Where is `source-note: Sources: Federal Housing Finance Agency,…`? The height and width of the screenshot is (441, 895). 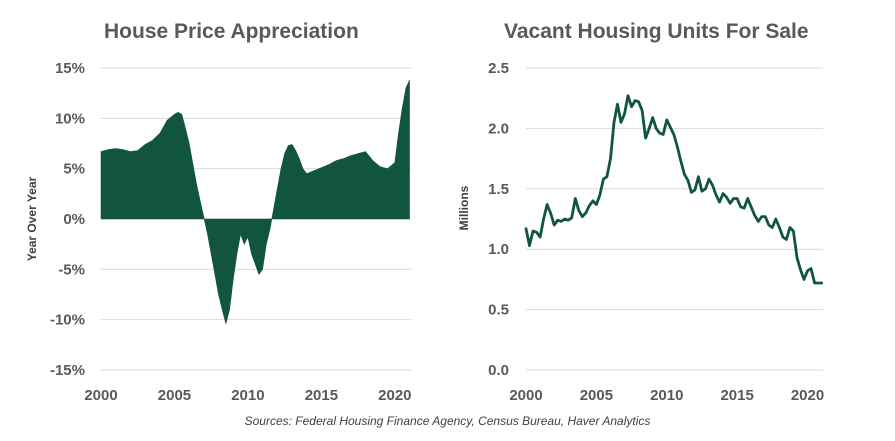
source-note: Sources: Federal Housing Finance Agency,… is located at coordinates (447, 421).